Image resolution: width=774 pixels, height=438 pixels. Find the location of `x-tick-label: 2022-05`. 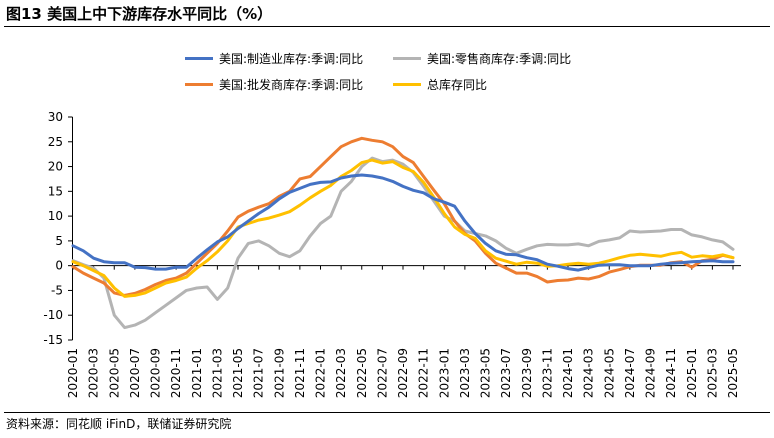

x-tick-label: 2022-05 is located at coordinates (362, 373).